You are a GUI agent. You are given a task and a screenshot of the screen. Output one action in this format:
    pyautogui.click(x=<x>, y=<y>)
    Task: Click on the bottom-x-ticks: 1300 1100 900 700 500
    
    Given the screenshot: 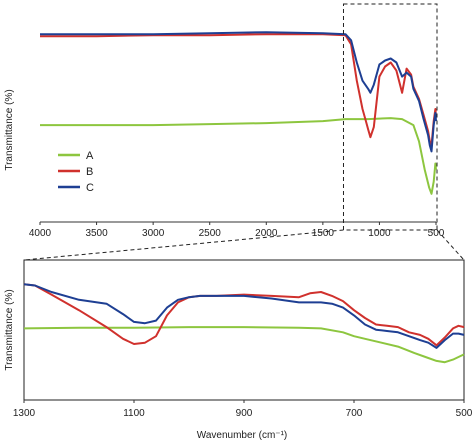 What is the action you would take?
    pyautogui.click(x=243, y=409)
    